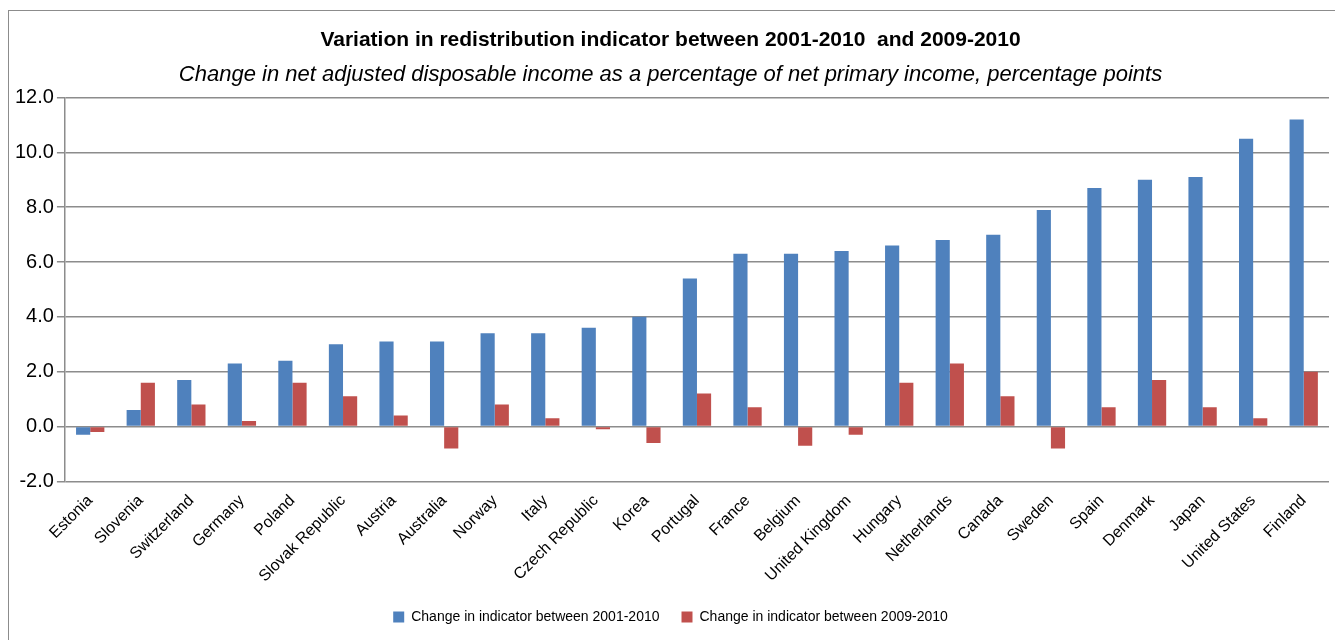  I want to click on y-tick-label: 8.0, so click(40, 205).